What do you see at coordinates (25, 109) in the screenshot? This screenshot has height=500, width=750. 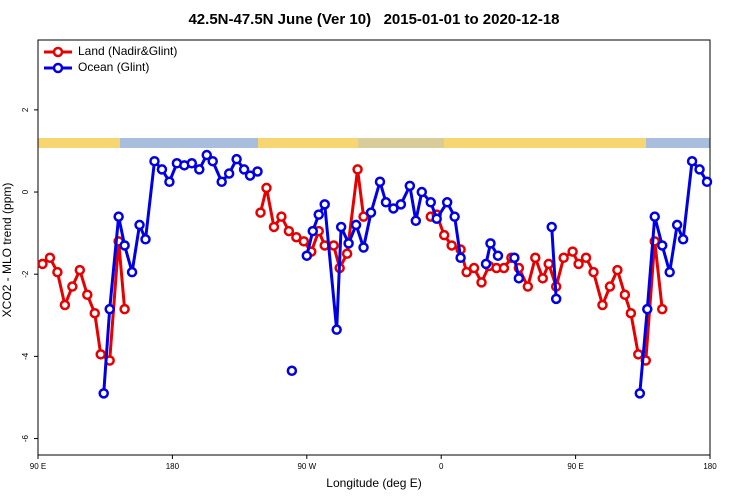 I see `y-tick-label: 2` at bounding box center [25, 109].